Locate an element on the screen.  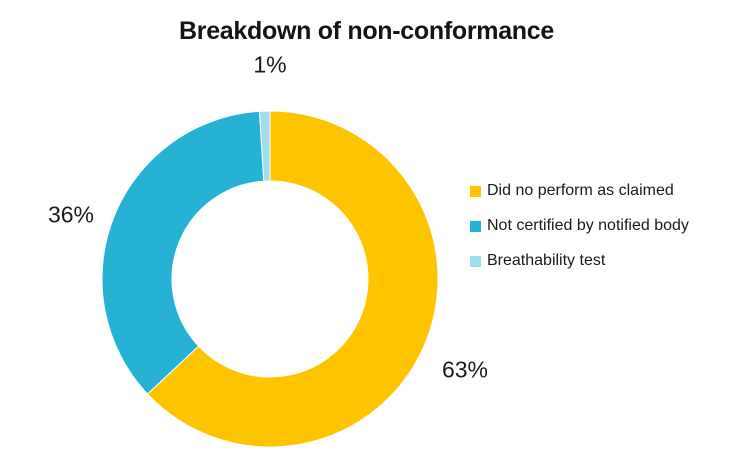
chart-title: Breakdown of non-conformance is located at coordinates (366, 31).